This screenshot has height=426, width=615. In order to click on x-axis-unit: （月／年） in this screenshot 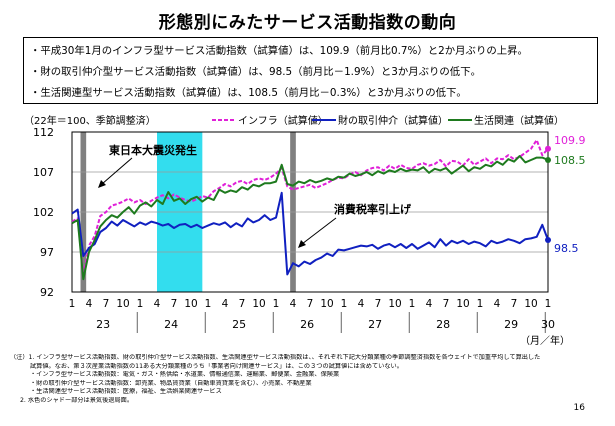, I will do `click(545, 340)`.